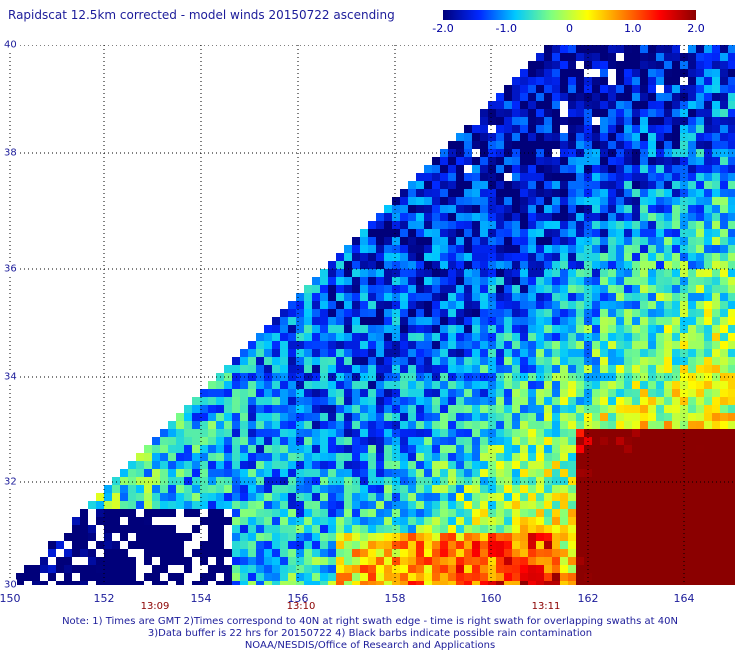  Describe the element at coordinates (301, 606) in the screenshot. I see `time-label-1310: 13:10` at that location.